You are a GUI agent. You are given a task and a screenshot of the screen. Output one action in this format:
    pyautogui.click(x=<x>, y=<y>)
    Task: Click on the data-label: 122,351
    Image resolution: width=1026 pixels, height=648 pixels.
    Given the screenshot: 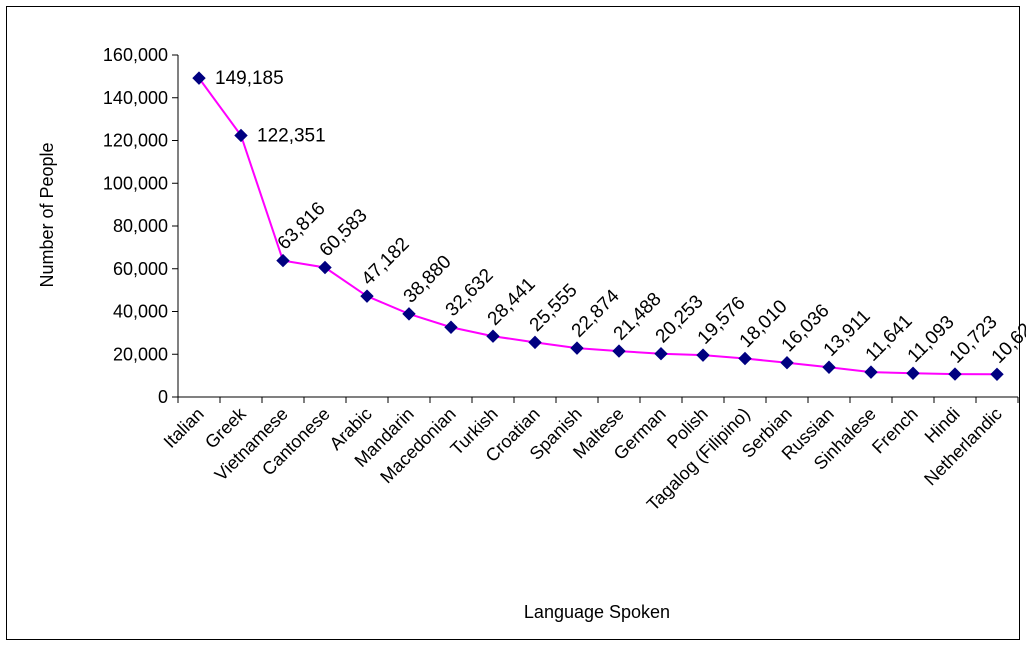 What is the action you would take?
    pyautogui.click(x=291, y=135)
    